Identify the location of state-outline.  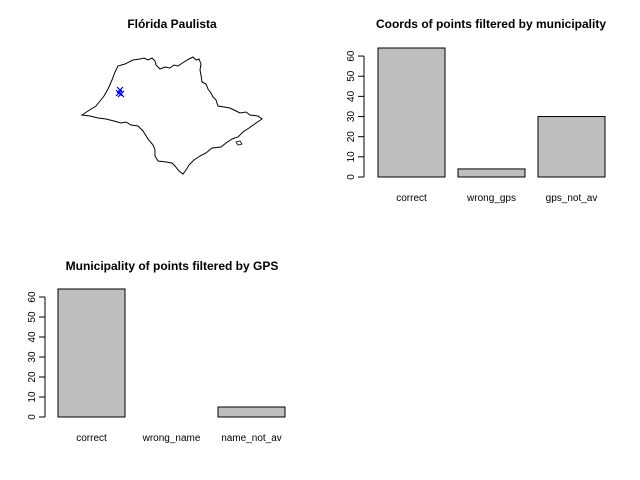
(171, 115).